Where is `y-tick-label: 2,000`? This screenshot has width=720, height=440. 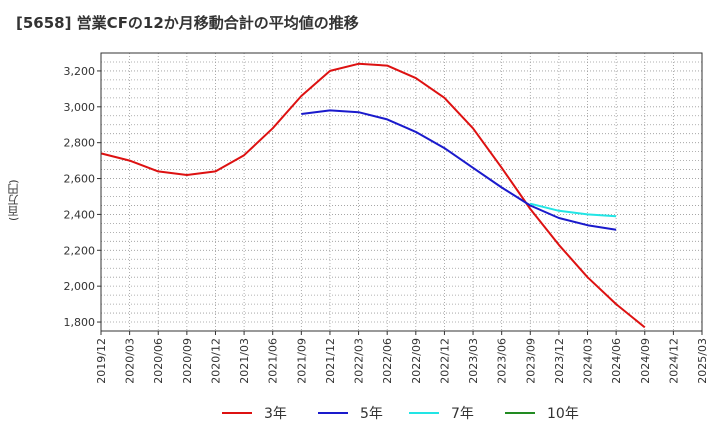
y-tick-label: 2,000 is located at coordinates (80, 286).